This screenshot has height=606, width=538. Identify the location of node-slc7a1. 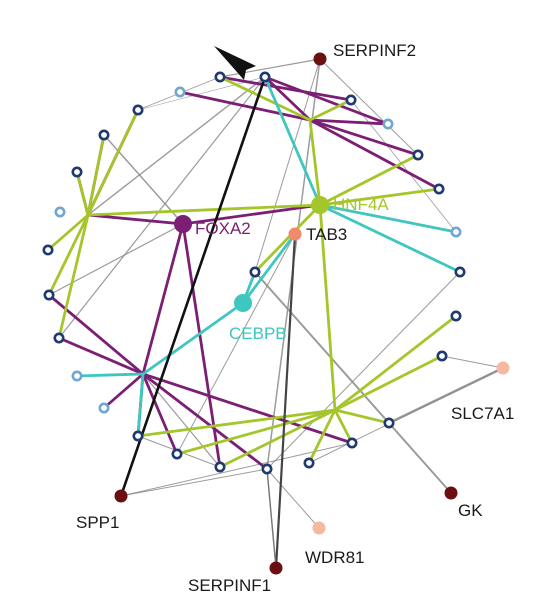
(503, 368).